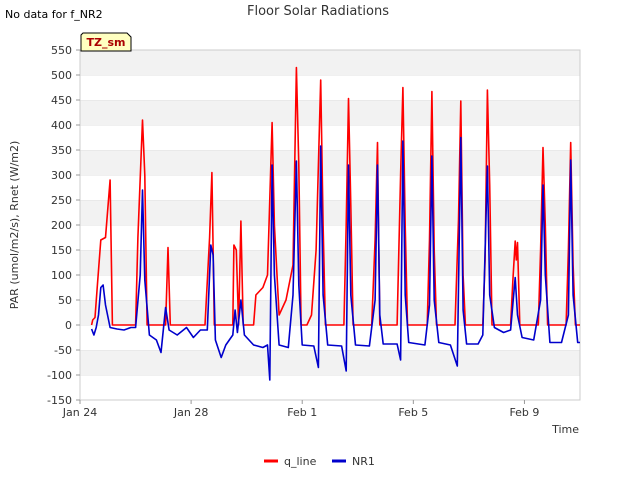  What do you see at coordinates (524, 412) in the screenshot?
I see `x-tick-label: Feb 9` at bounding box center [524, 412].